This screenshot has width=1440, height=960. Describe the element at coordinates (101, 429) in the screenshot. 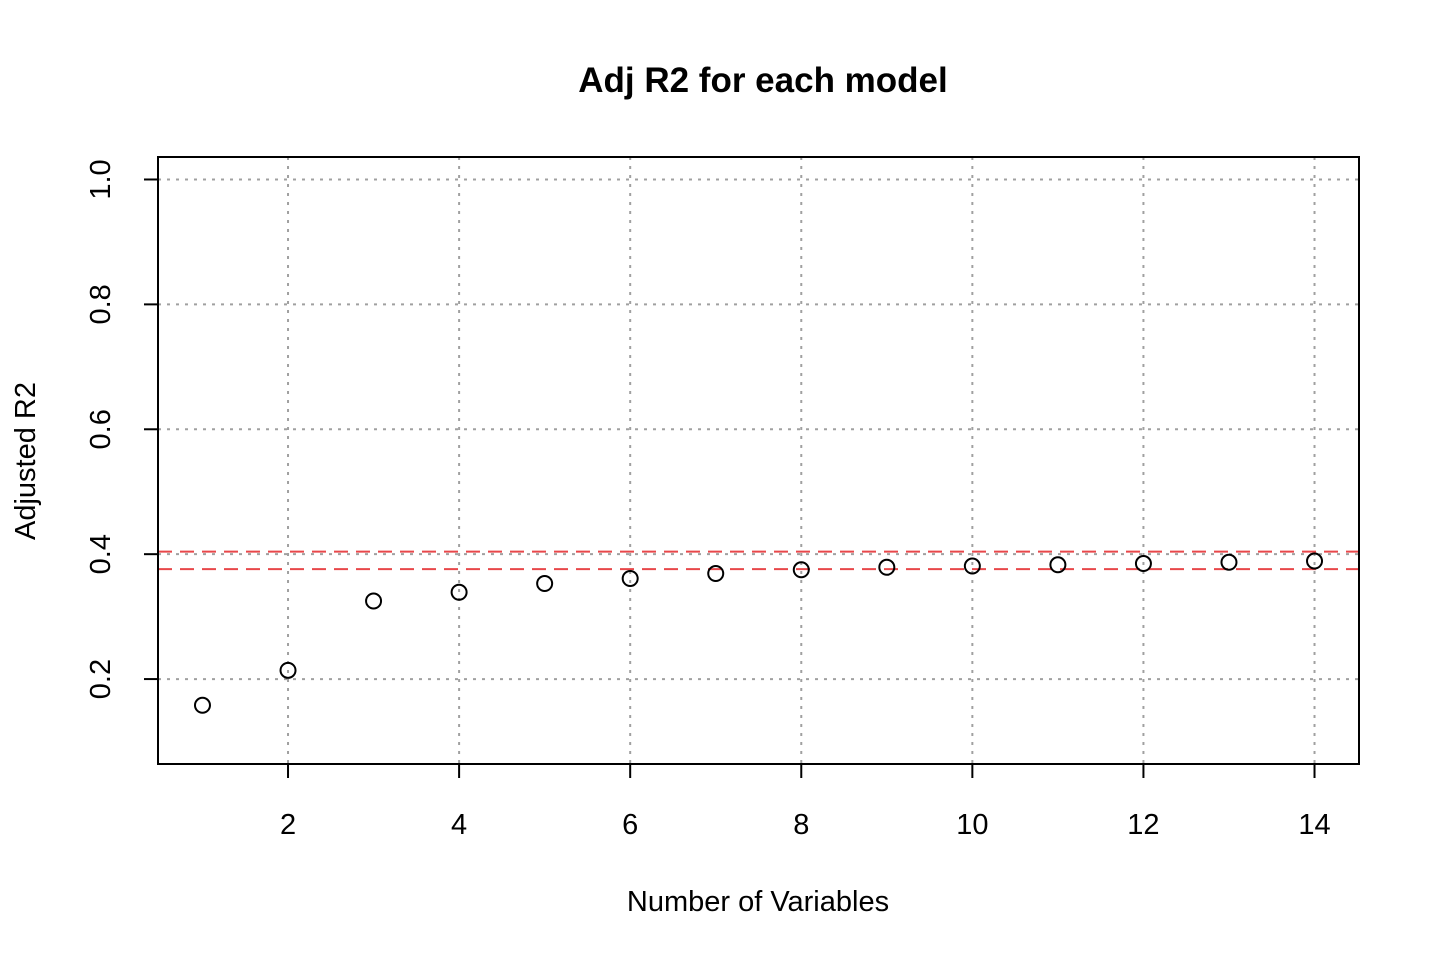

I see `y-tick-label: 0.6` at that location.